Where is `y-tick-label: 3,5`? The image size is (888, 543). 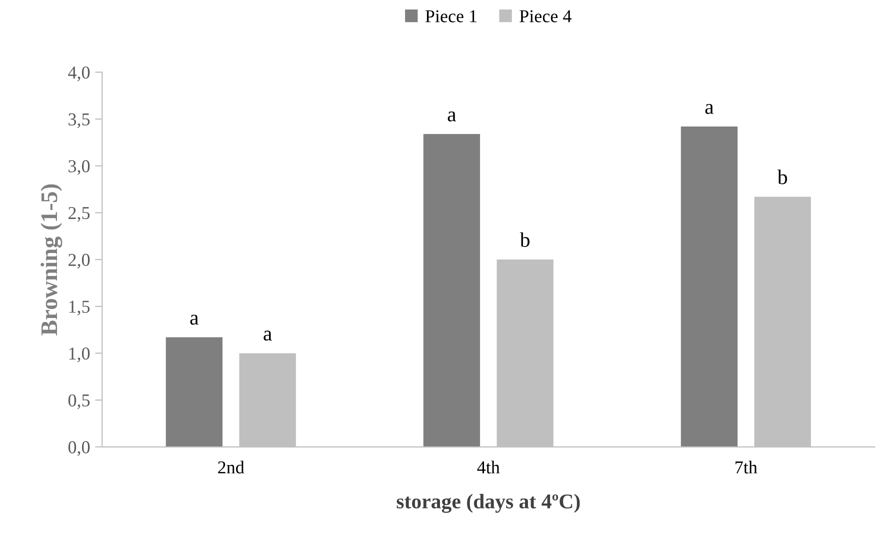 y-tick-label: 3,5 is located at coordinates (79, 120).